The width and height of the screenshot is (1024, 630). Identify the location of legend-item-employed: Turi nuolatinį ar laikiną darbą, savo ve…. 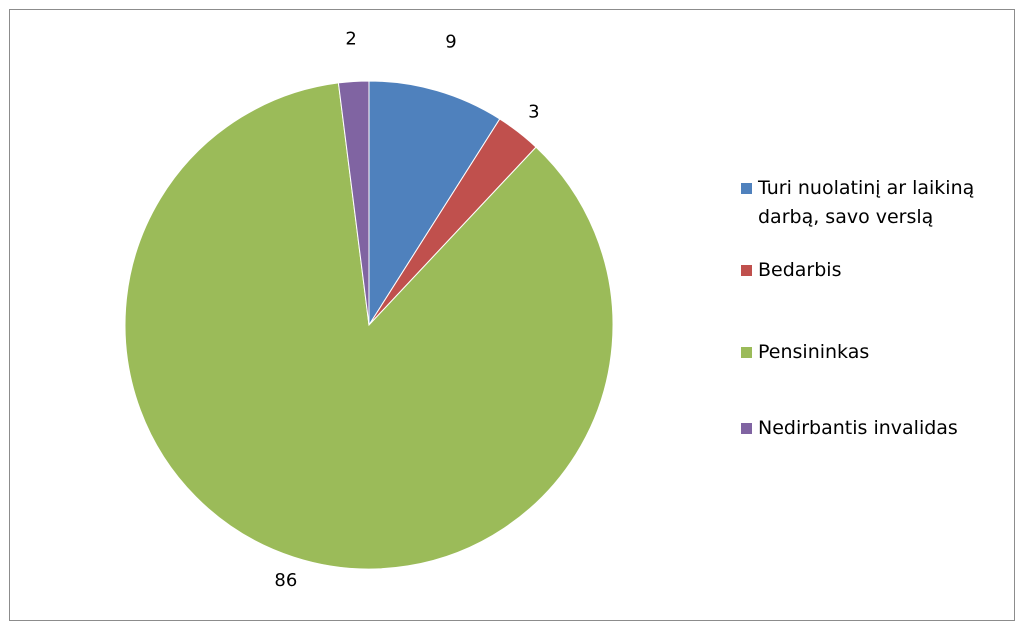
(874, 203).